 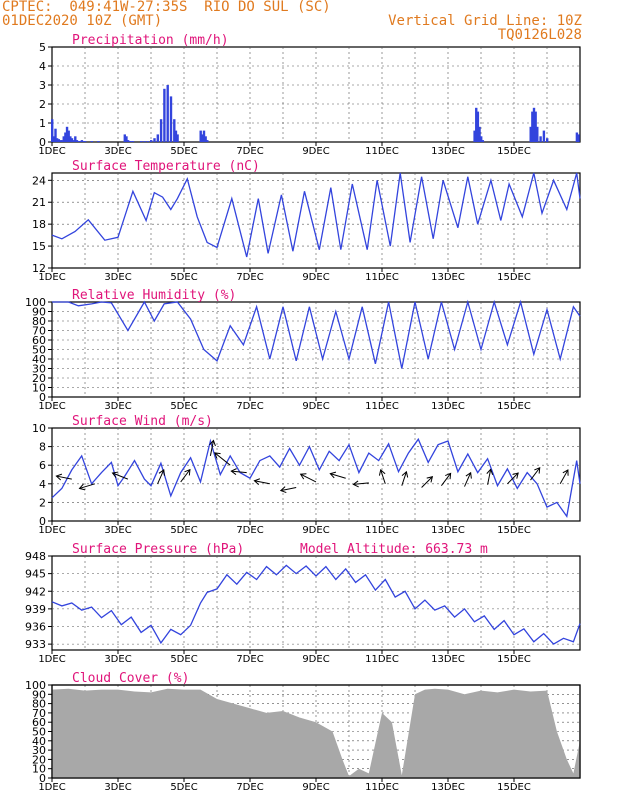 I want to click on panel-title: Surface Temperature (nC), so click(x=166, y=166).